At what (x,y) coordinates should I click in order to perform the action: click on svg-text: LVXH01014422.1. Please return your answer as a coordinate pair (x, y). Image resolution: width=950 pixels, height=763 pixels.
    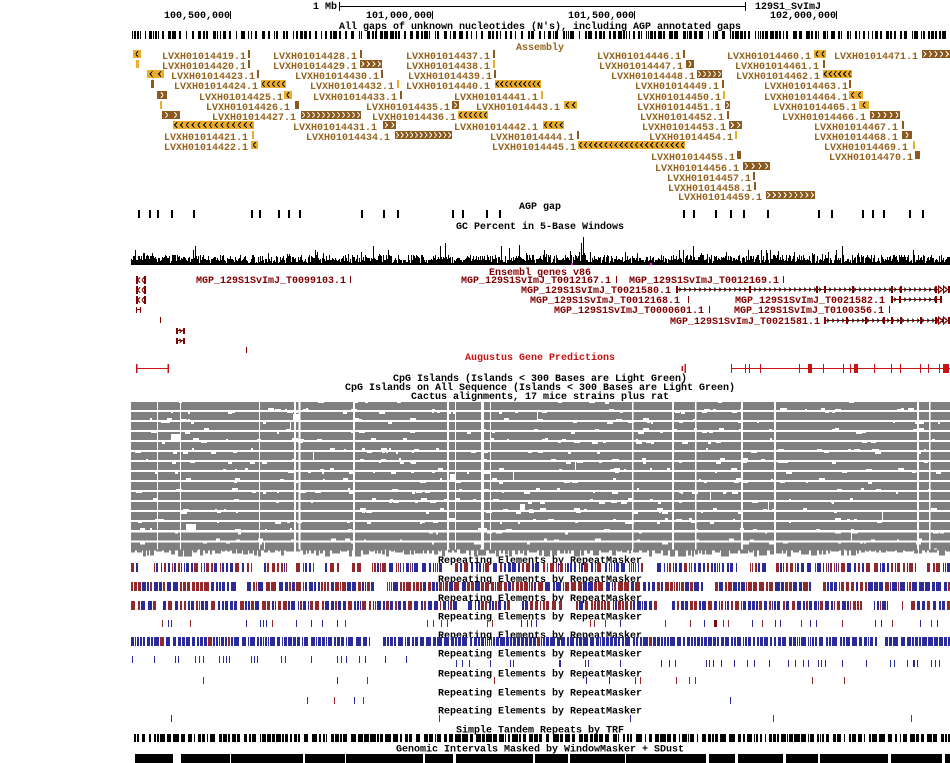
    Looking at the image, I should click on (206, 148).